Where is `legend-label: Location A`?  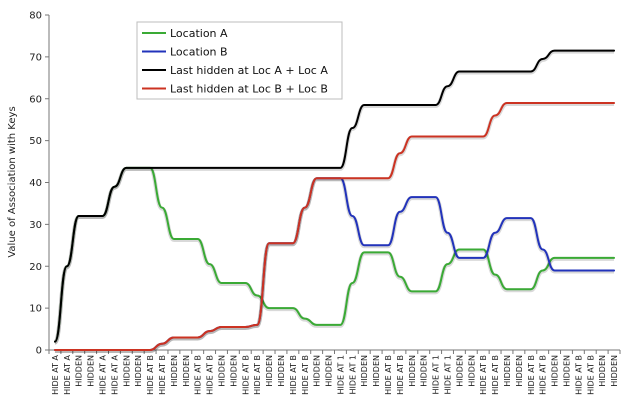 legend-label: Location A is located at coordinates (199, 33).